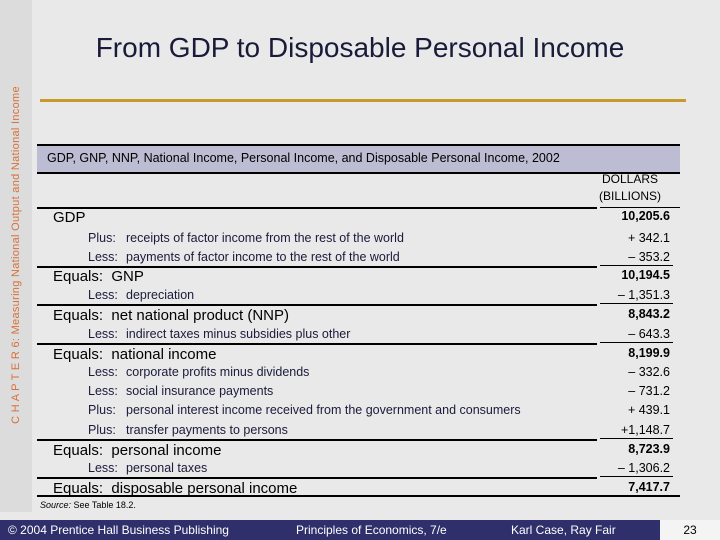 This screenshot has width=720, height=540. I want to click on row-depreciation-label: Less: depreciation, so click(141, 295).